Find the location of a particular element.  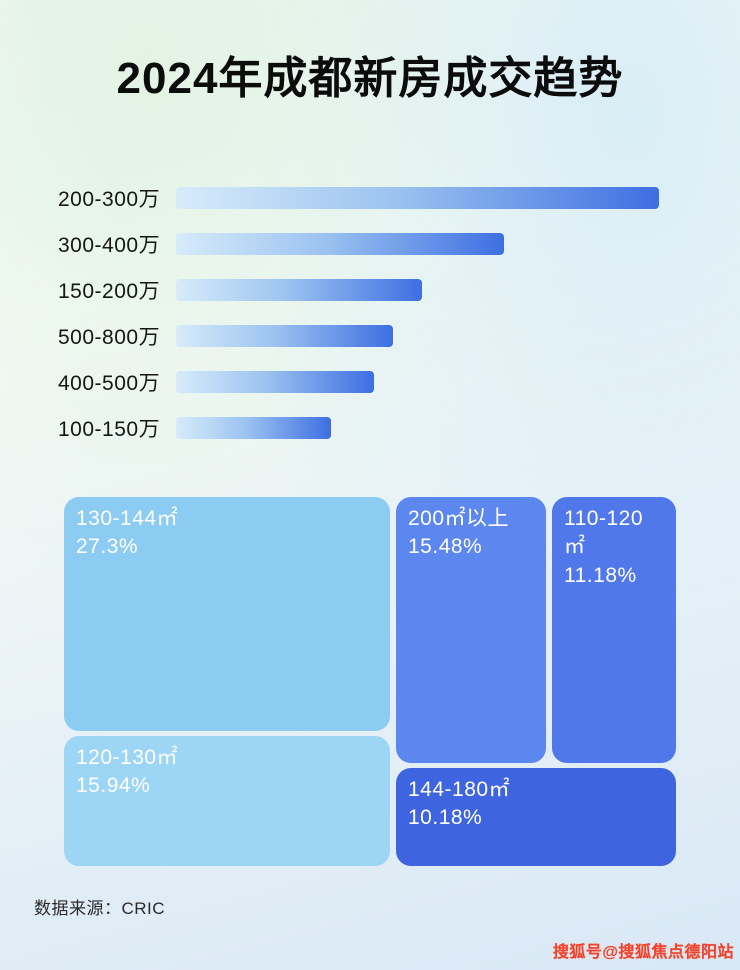

treemap-block-144-180: 144-180㎡ 10.18% is located at coordinates (536, 817).